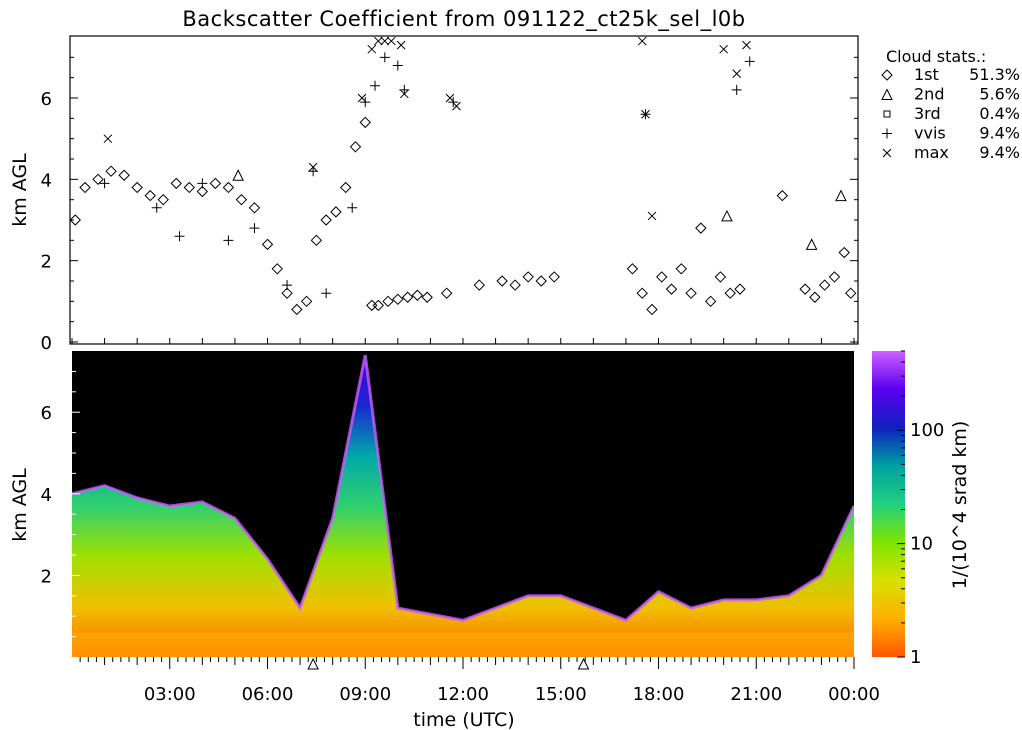 The height and width of the screenshot is (730, 1022). What do you see at coordinates (20, 505) in the screenshot?
I see `bottom-y-axis-label: km AGL` at bounding box center [20, 505].